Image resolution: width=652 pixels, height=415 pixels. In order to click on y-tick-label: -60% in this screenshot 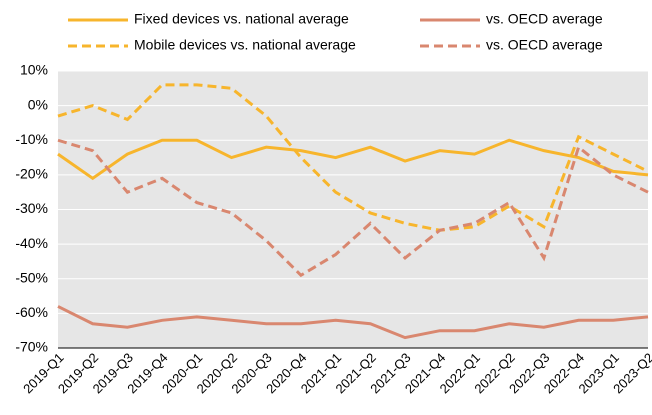, I will do `click(31, 312)`.